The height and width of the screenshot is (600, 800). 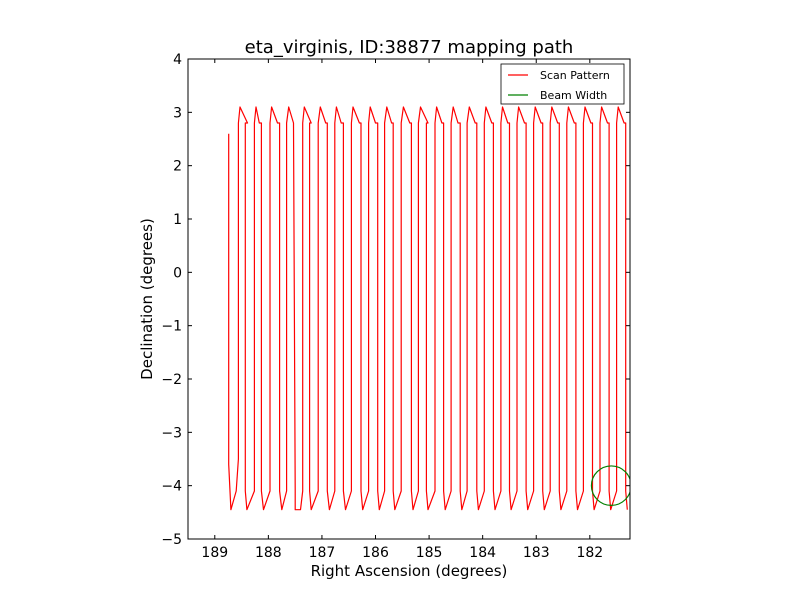 I want to click on y-tick-label: 4, so click(x=177, y=60).